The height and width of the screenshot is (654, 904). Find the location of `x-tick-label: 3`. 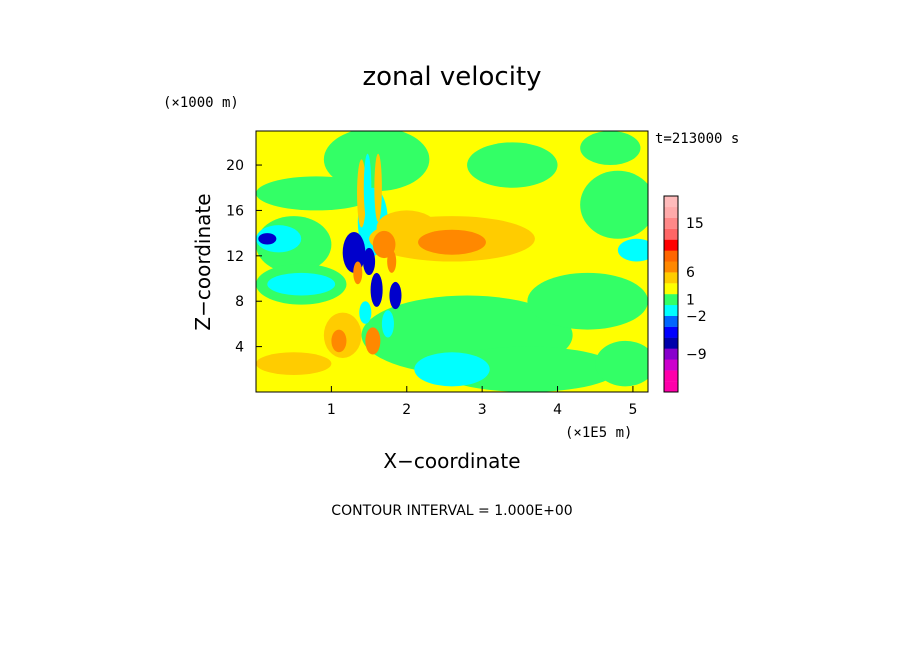

x-tick-label: 3 is located at coordinates (482, 410).